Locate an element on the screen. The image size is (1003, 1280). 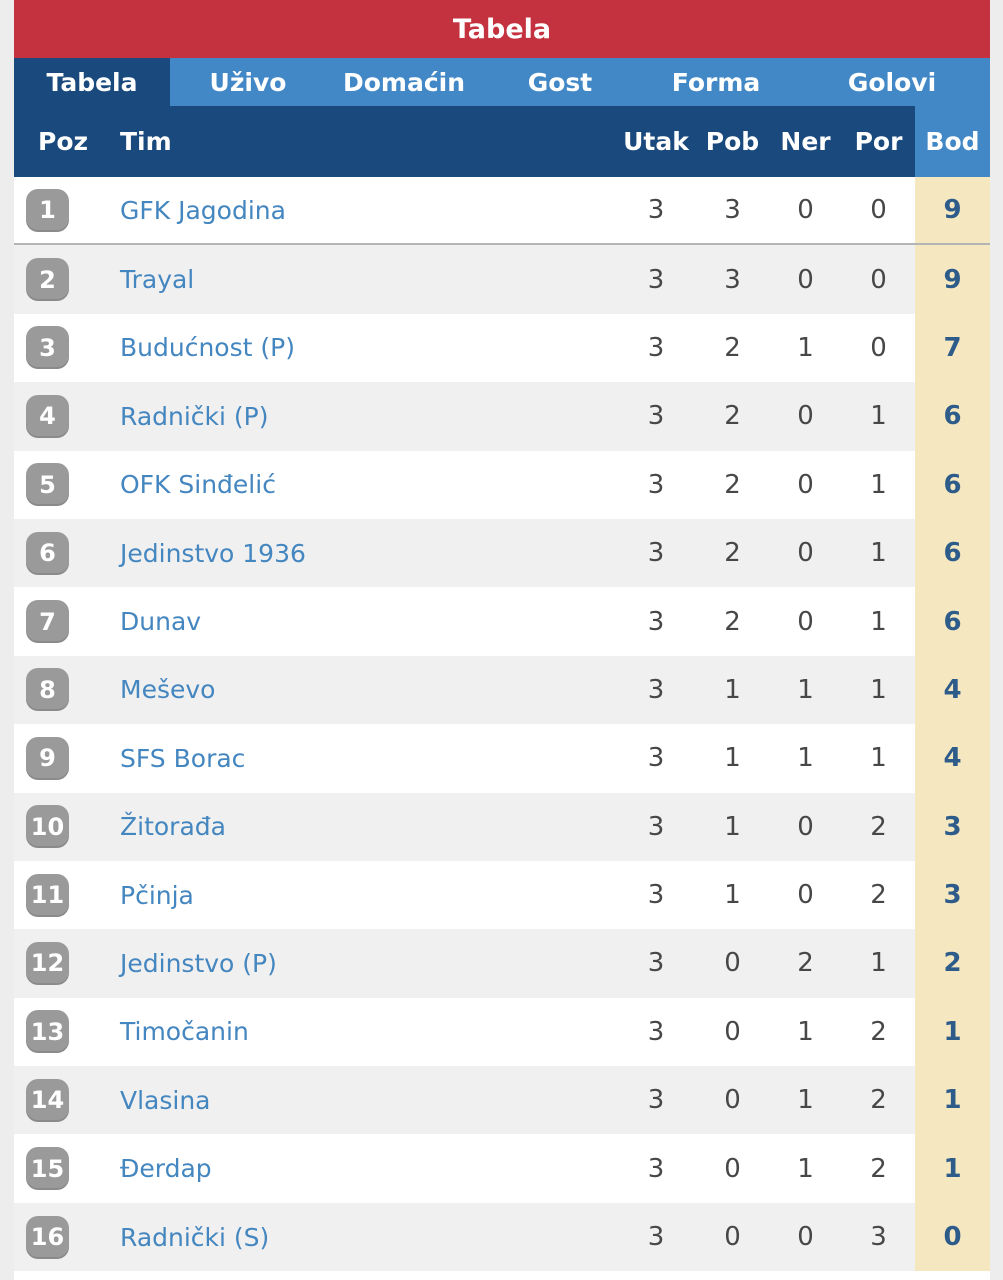
tab-tabela: Tabela is located at coordinates (92, 82).